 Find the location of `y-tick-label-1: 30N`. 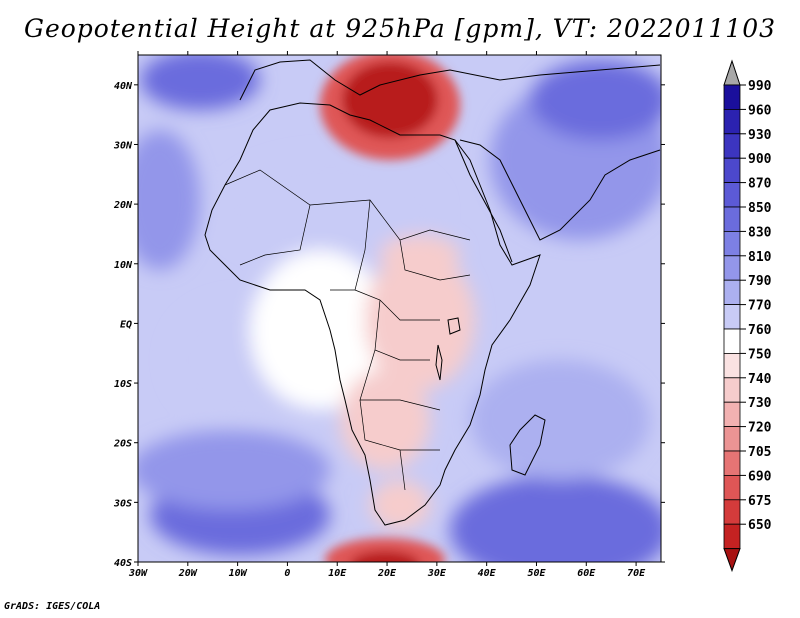

y-tick-label-1: 30N is located at coordinates (123, 145).